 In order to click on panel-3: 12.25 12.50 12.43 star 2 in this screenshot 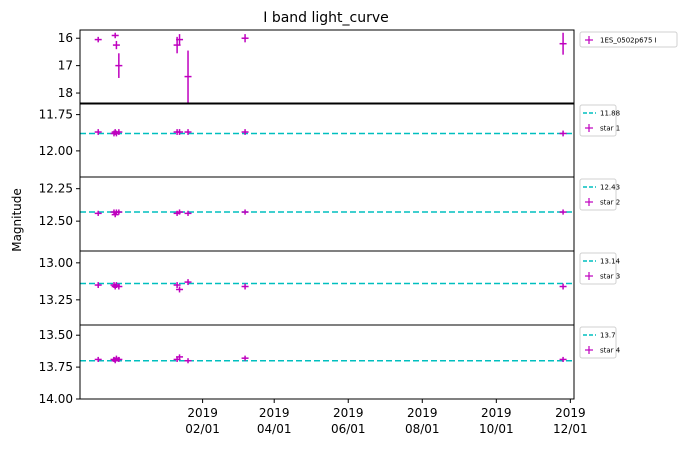, I will do `click(329, 214)`.